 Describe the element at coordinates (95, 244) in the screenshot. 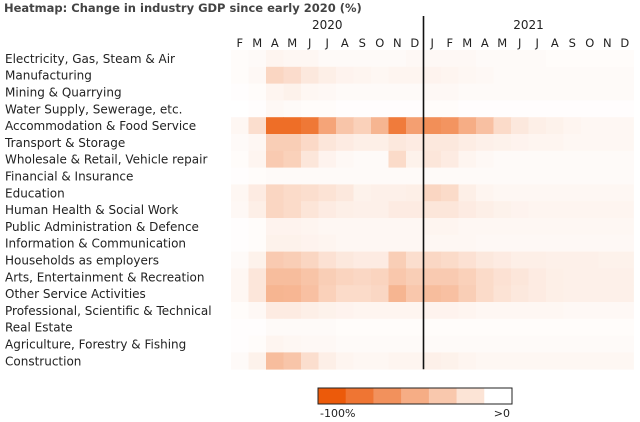

I see `row-label: Information & Communication` at that location.